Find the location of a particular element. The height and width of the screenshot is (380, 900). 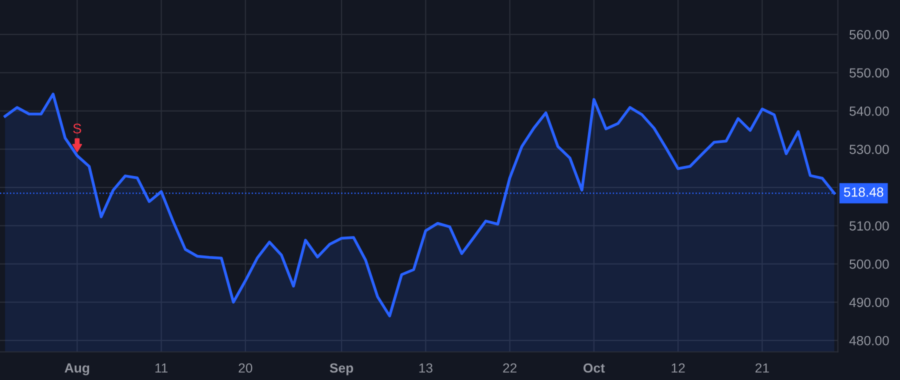

x-tick-label: 13 is located at coordinates (425, 368).